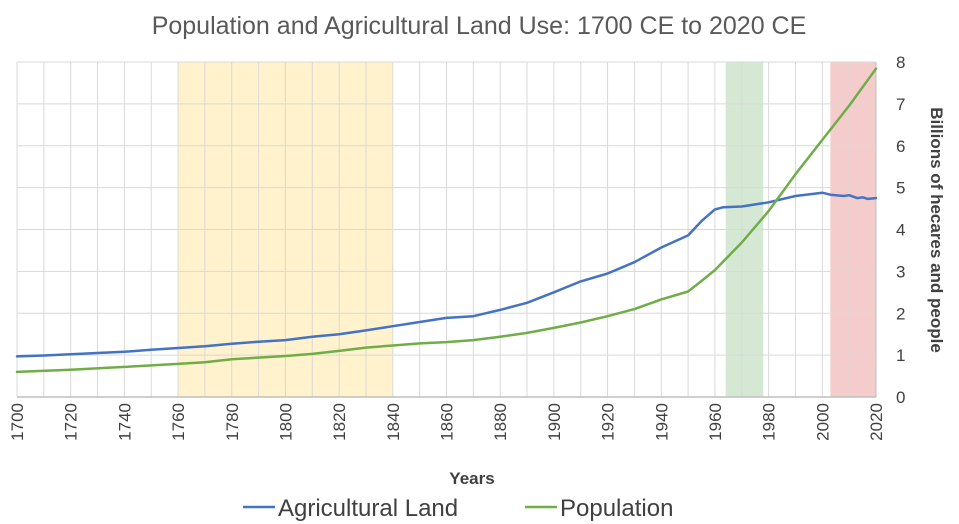 The width and height of the screenshot is (959, 524). What do you see at coordinates (900, 397) in the screenshot?
I see `y-tick-label: 0` at bounding box center [900, 397].